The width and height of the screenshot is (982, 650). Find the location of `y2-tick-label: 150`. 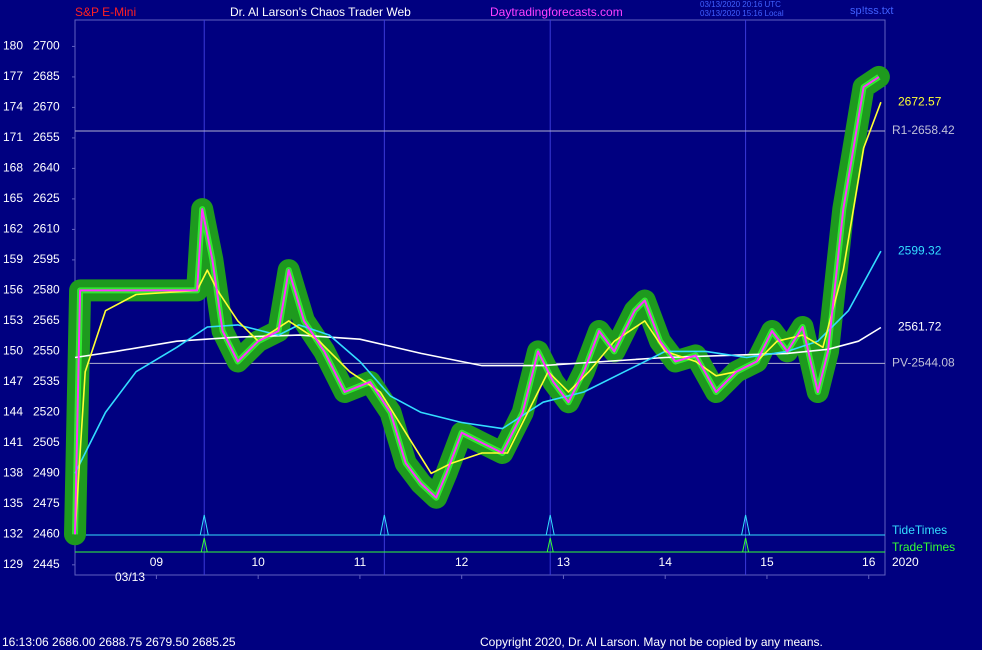

y2-tick-label: 150 is located at coordinates (13, 351).